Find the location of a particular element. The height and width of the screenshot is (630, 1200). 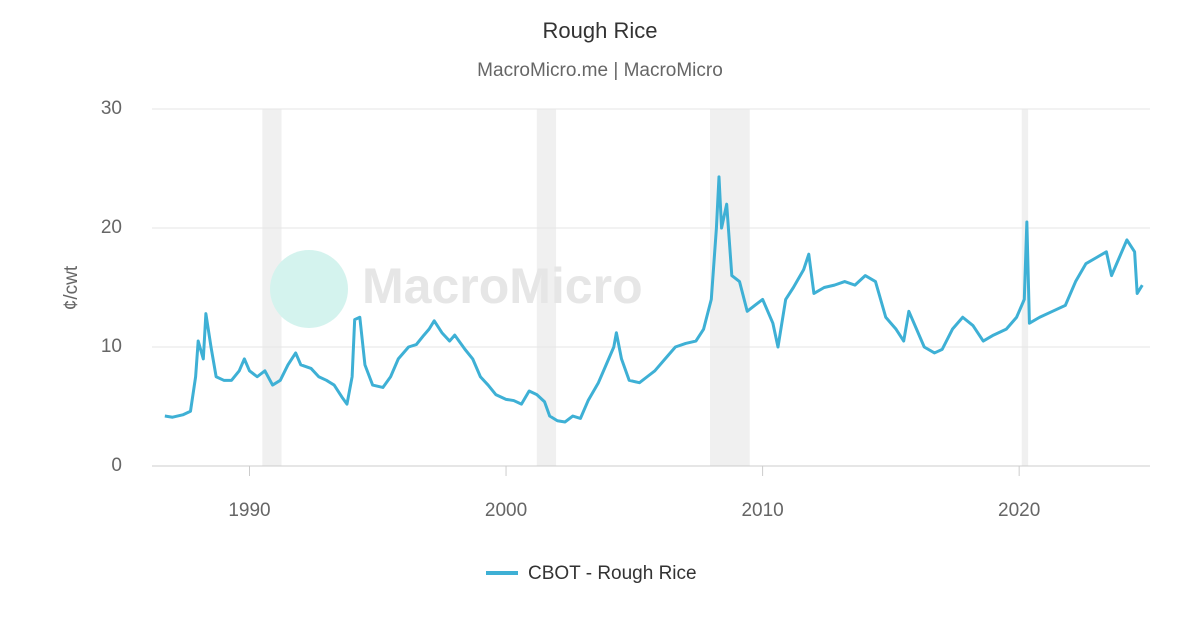

x-tick-label: 2020 is located at coordinates (1019, 510).